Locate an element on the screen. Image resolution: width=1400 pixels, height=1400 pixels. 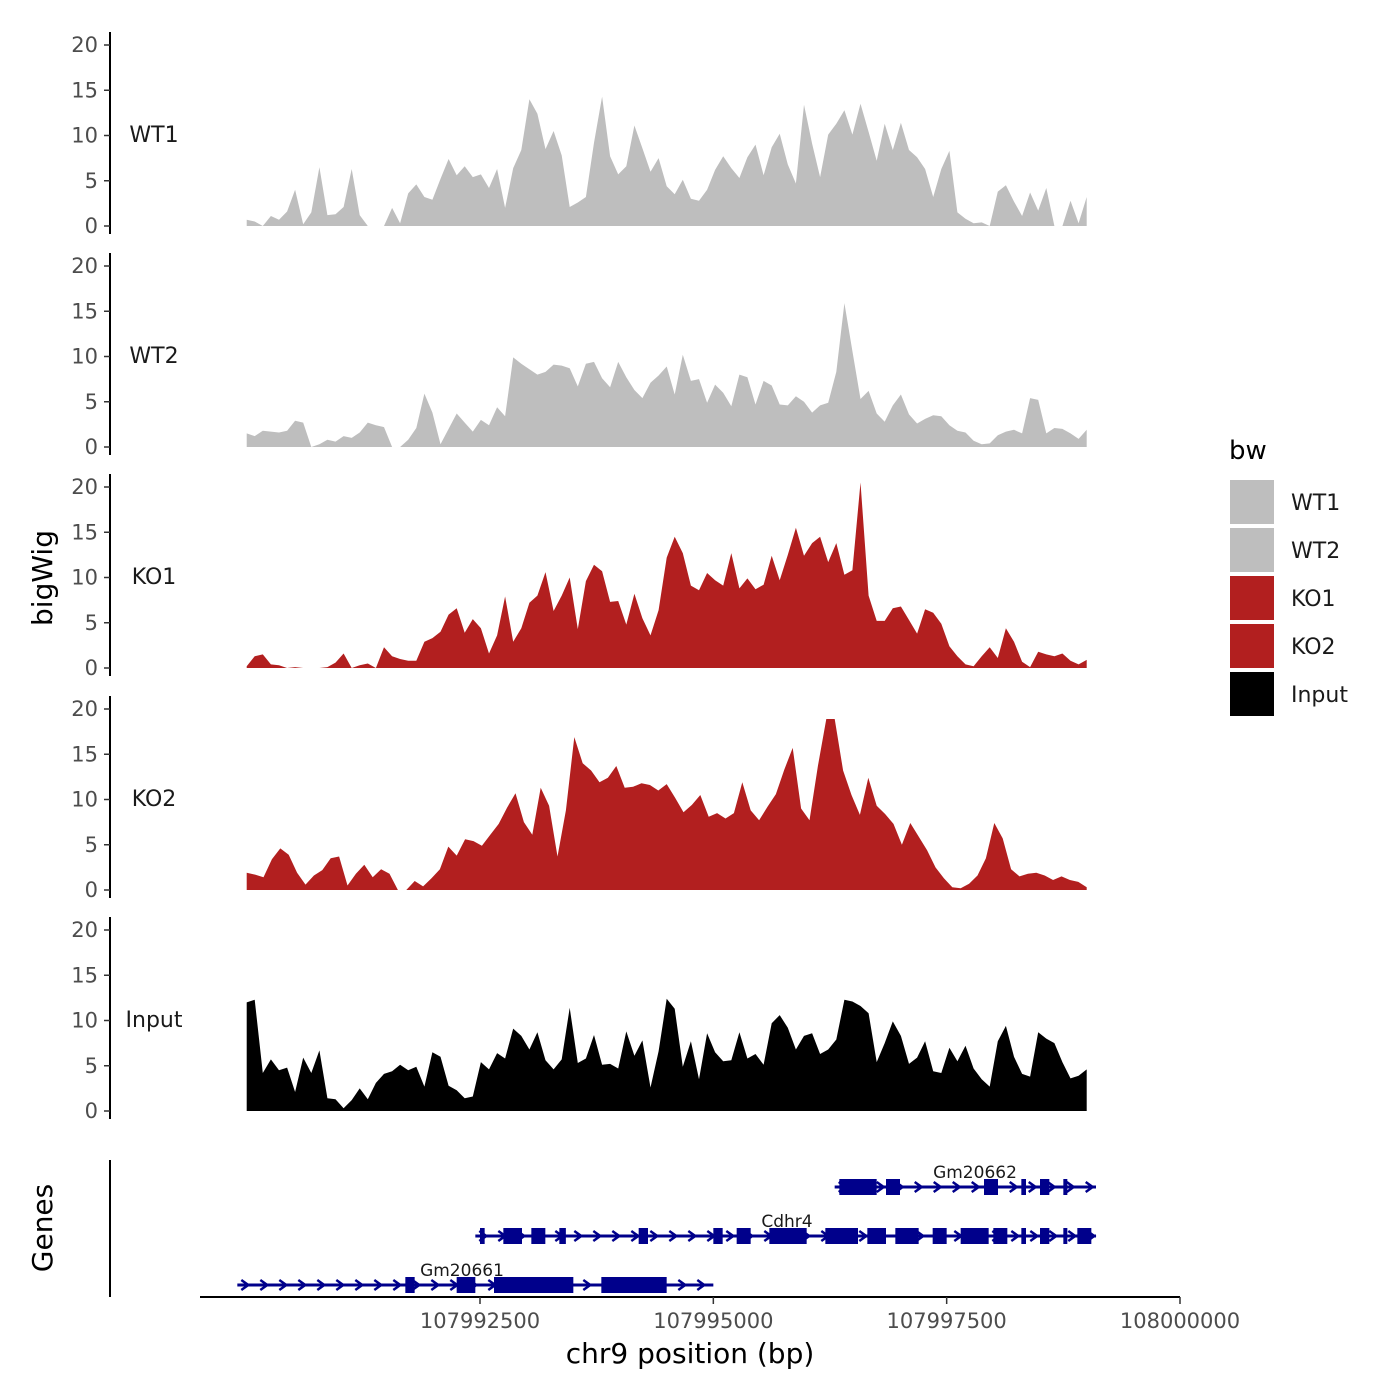
legend: bw WT1 WT2 KO1 KO2 Input is located at coordinates (1288, 576).